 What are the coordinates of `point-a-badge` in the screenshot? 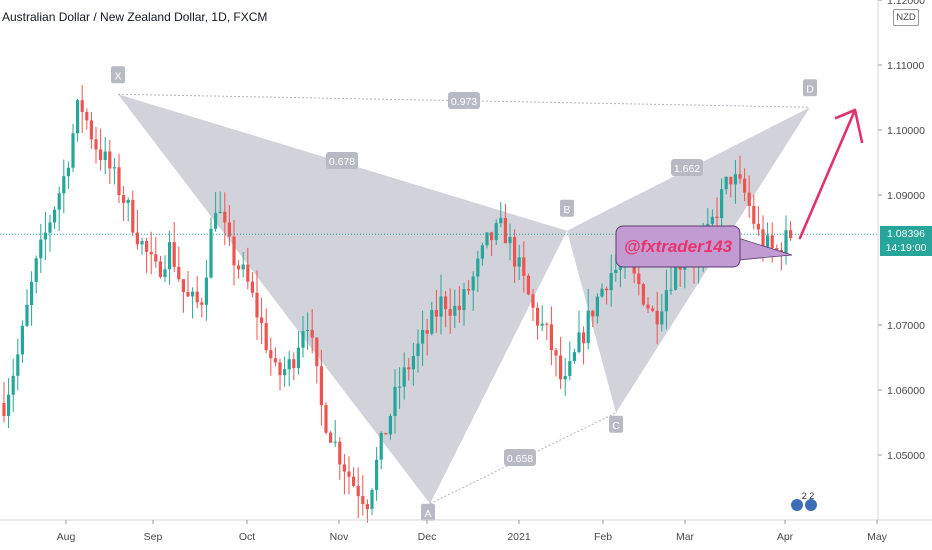 It's located at (428, 512).